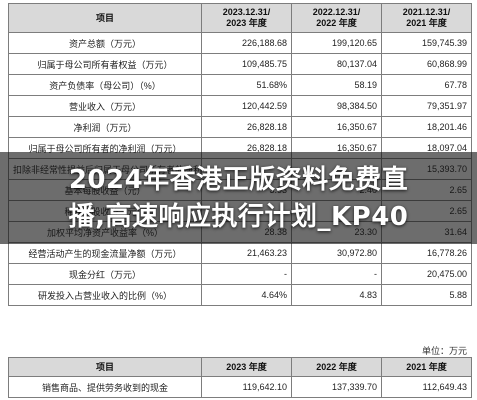 The height and width of the screenshot is (400, 477). I want to click on header-2023-text: 2023.12.31/ 2023 年度, so click(246, 17).